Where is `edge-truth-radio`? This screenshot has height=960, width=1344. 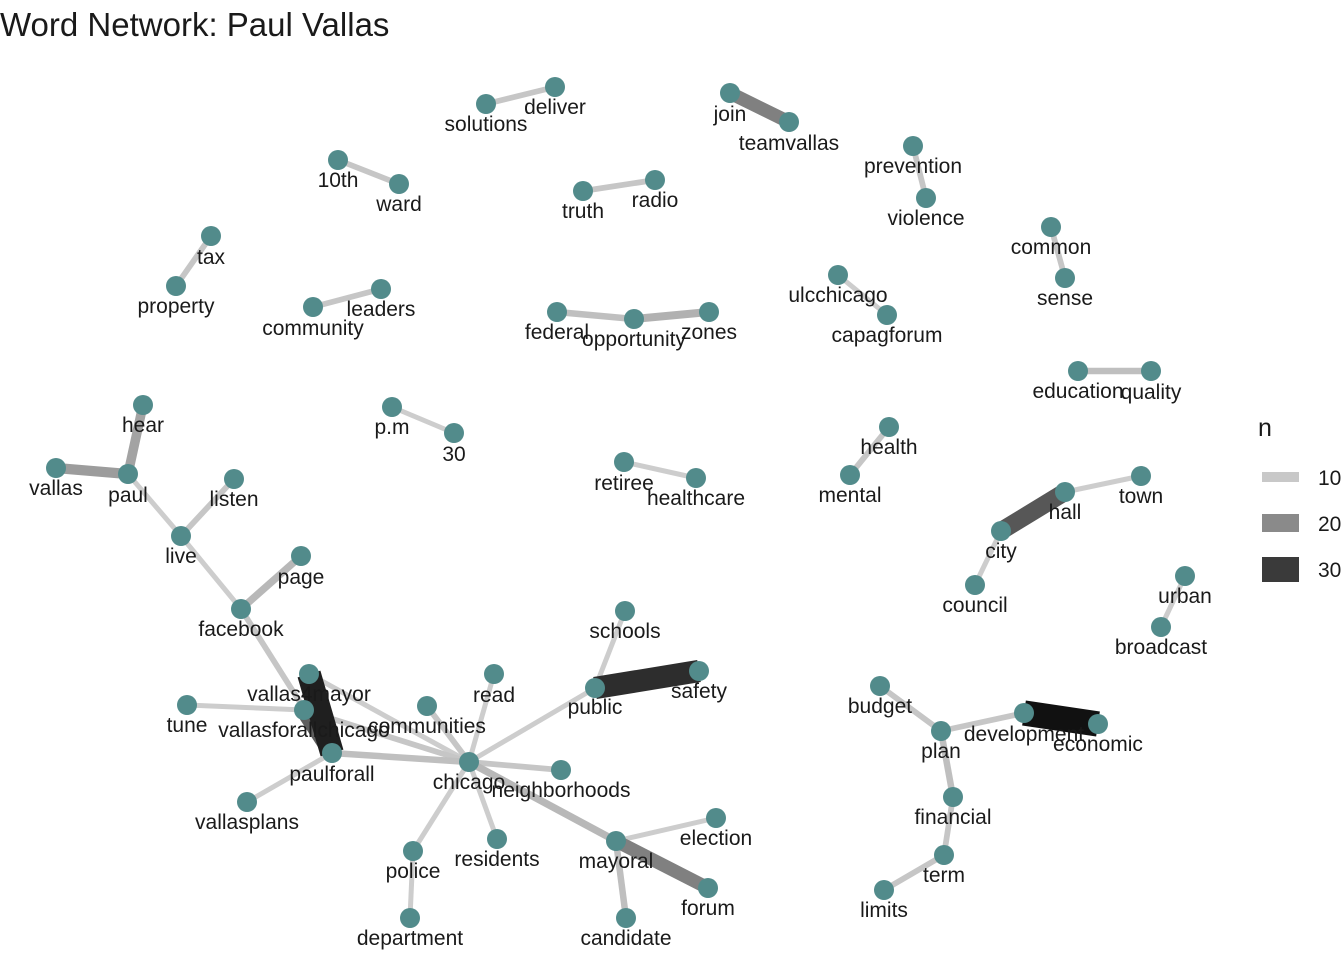
edge-truth-radio is located at coordinates (619, 185).